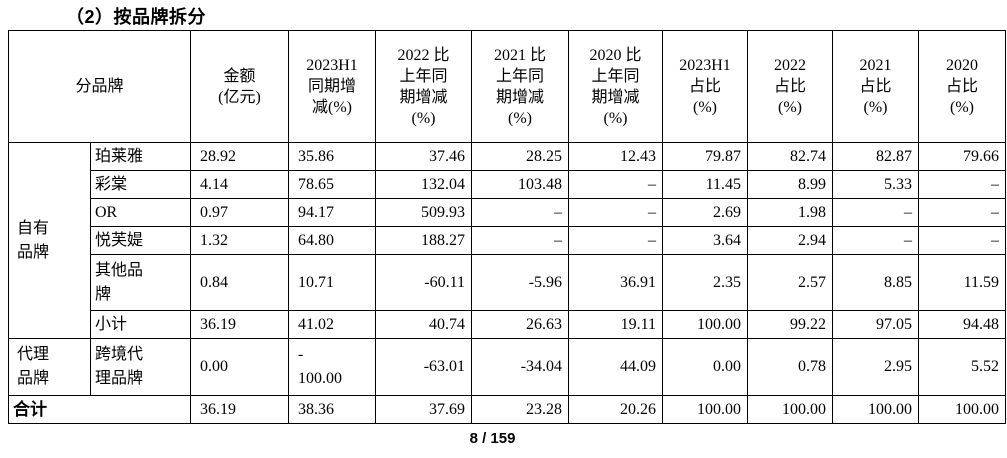 This screenshot has height=458, width=1007. I want to click on table-row: OR 0.97 94.17 509.93– –2.69 1.98– –, so click(508, 212).